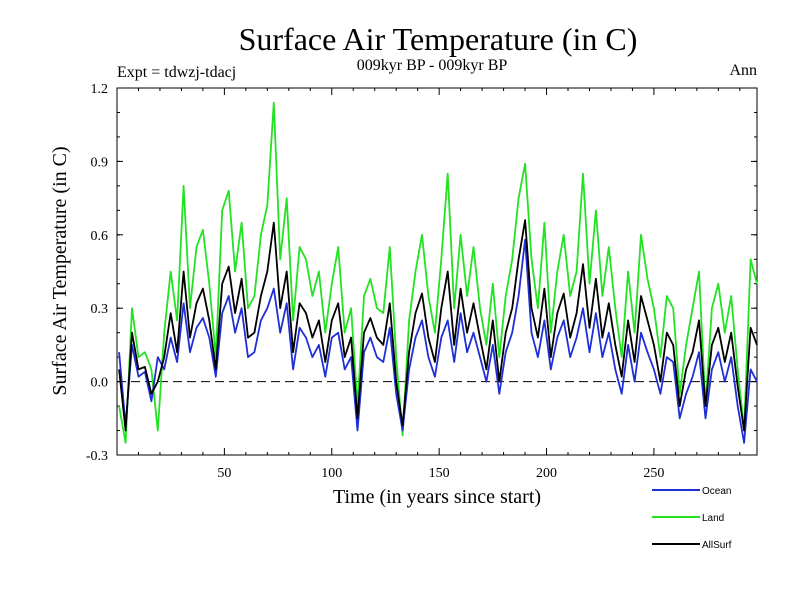 This screenshot has height=600, width=800. What do you see at coordinates (692, 518) in the screenshot?
I see `legend: Ocean Land AllSurf` at bounding box center [692, 518].